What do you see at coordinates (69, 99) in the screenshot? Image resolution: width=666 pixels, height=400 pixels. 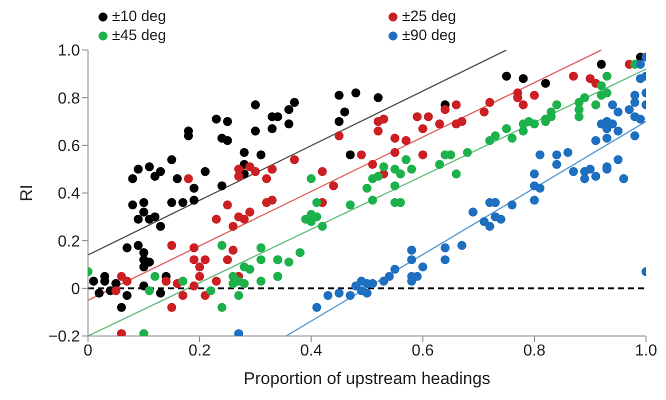 I see `y-tick-label: 0.8` at bounding box center [69, 99].